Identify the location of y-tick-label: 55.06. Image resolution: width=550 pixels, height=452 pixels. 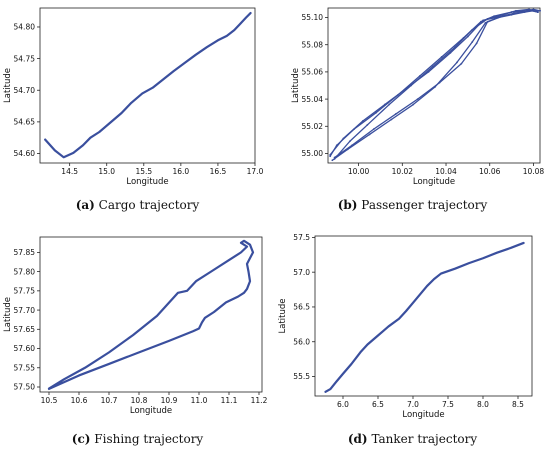
(313, 72).